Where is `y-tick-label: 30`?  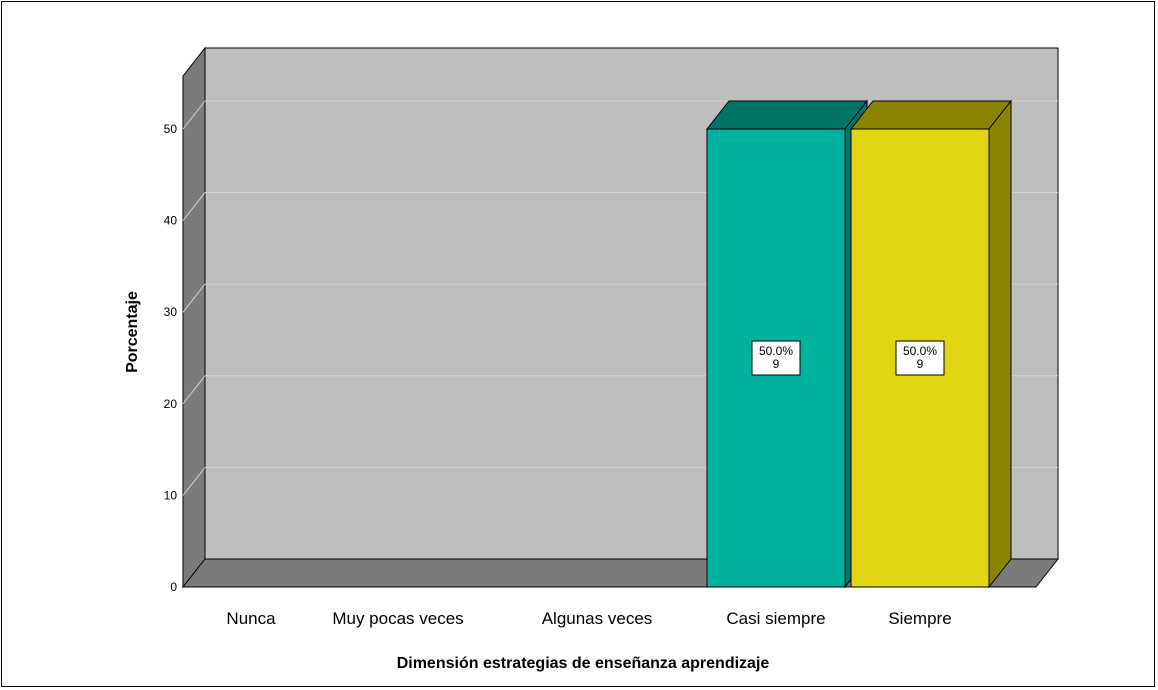
y-tick-label: 30 is located at coordinates (171, 312).